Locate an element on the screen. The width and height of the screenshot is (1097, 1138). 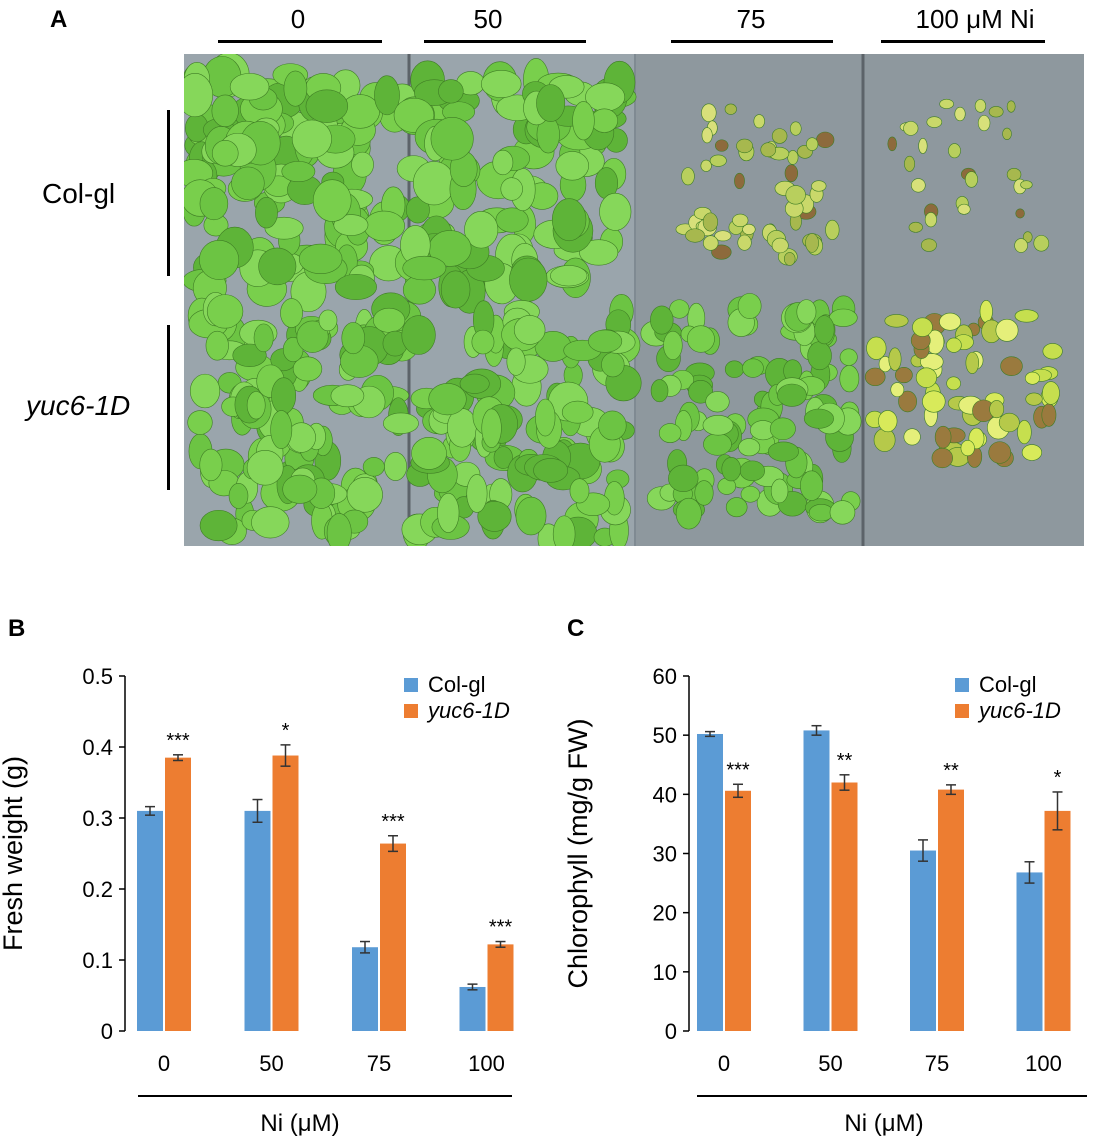
colgl-0-plants is located at coordinates (301, 183).